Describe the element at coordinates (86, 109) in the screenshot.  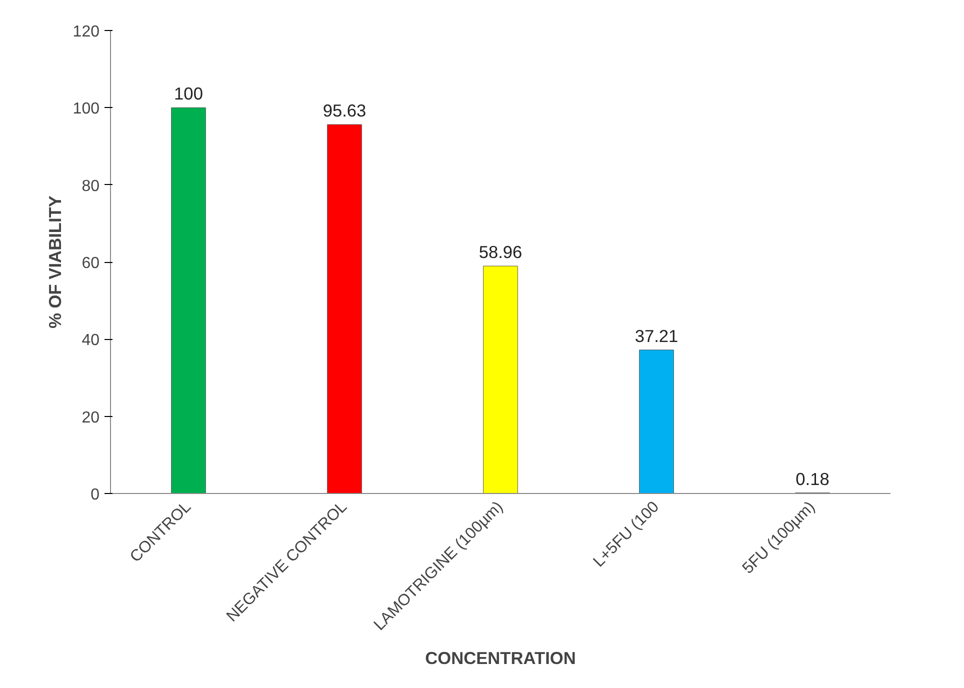
I see `y-tick-label: 100` at that location.